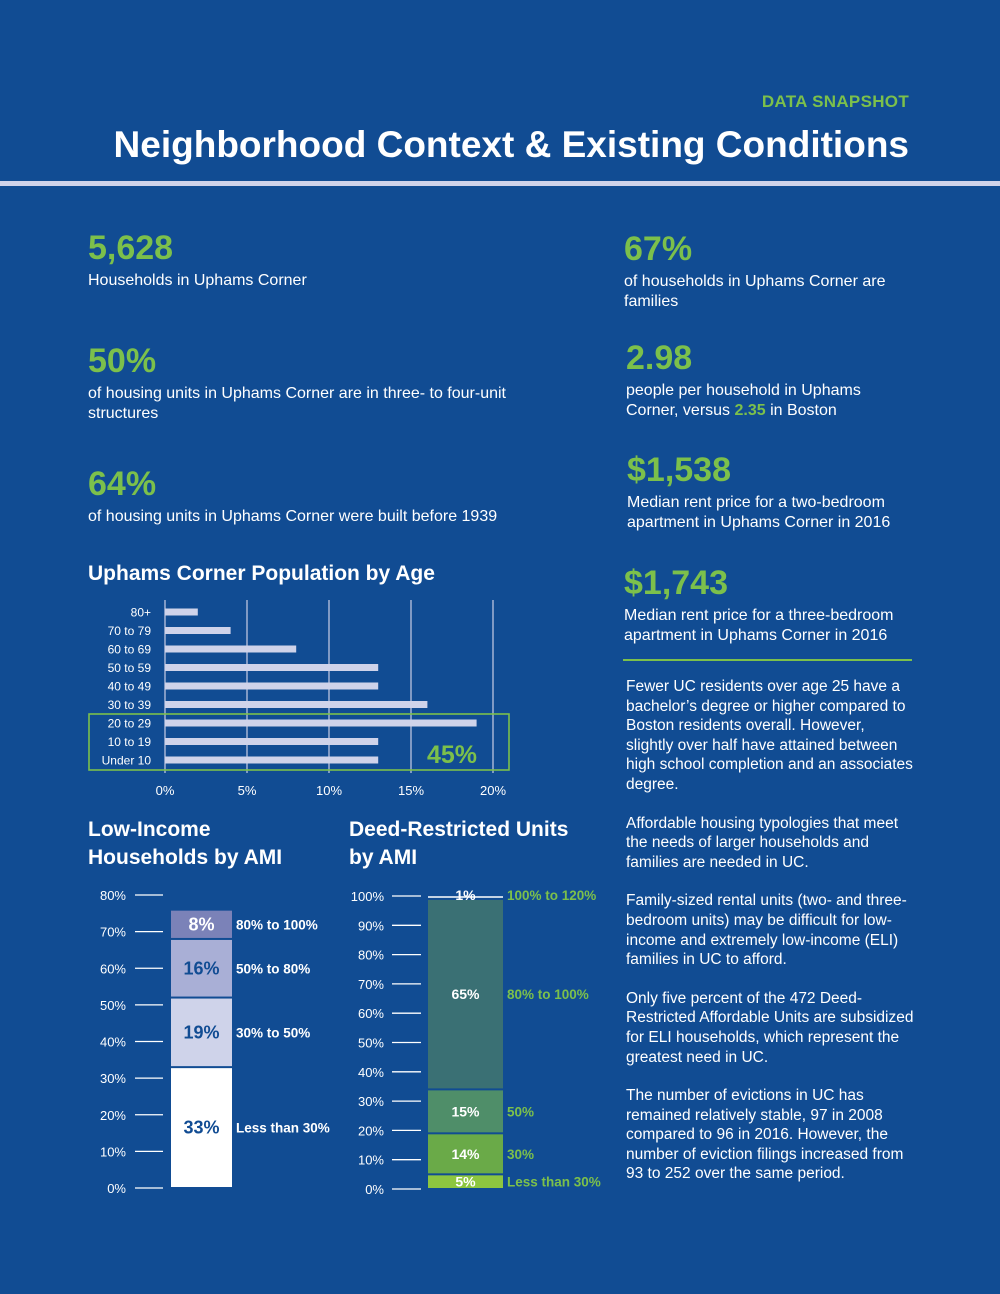  Describe the element at coordinates (459, 829) in the screenshot. I see `deed-title-line1: Deed-Restricted Units` at that location.